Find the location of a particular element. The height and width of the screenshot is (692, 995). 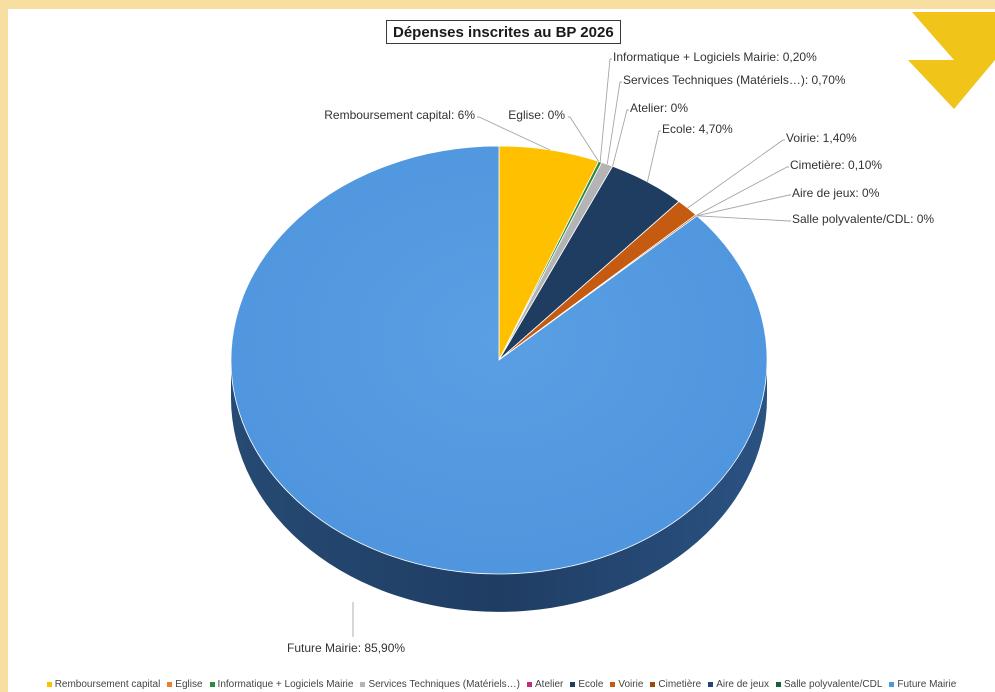

legend-item: Services Techniques (Matériels…) is located at coordinates (440, 684).